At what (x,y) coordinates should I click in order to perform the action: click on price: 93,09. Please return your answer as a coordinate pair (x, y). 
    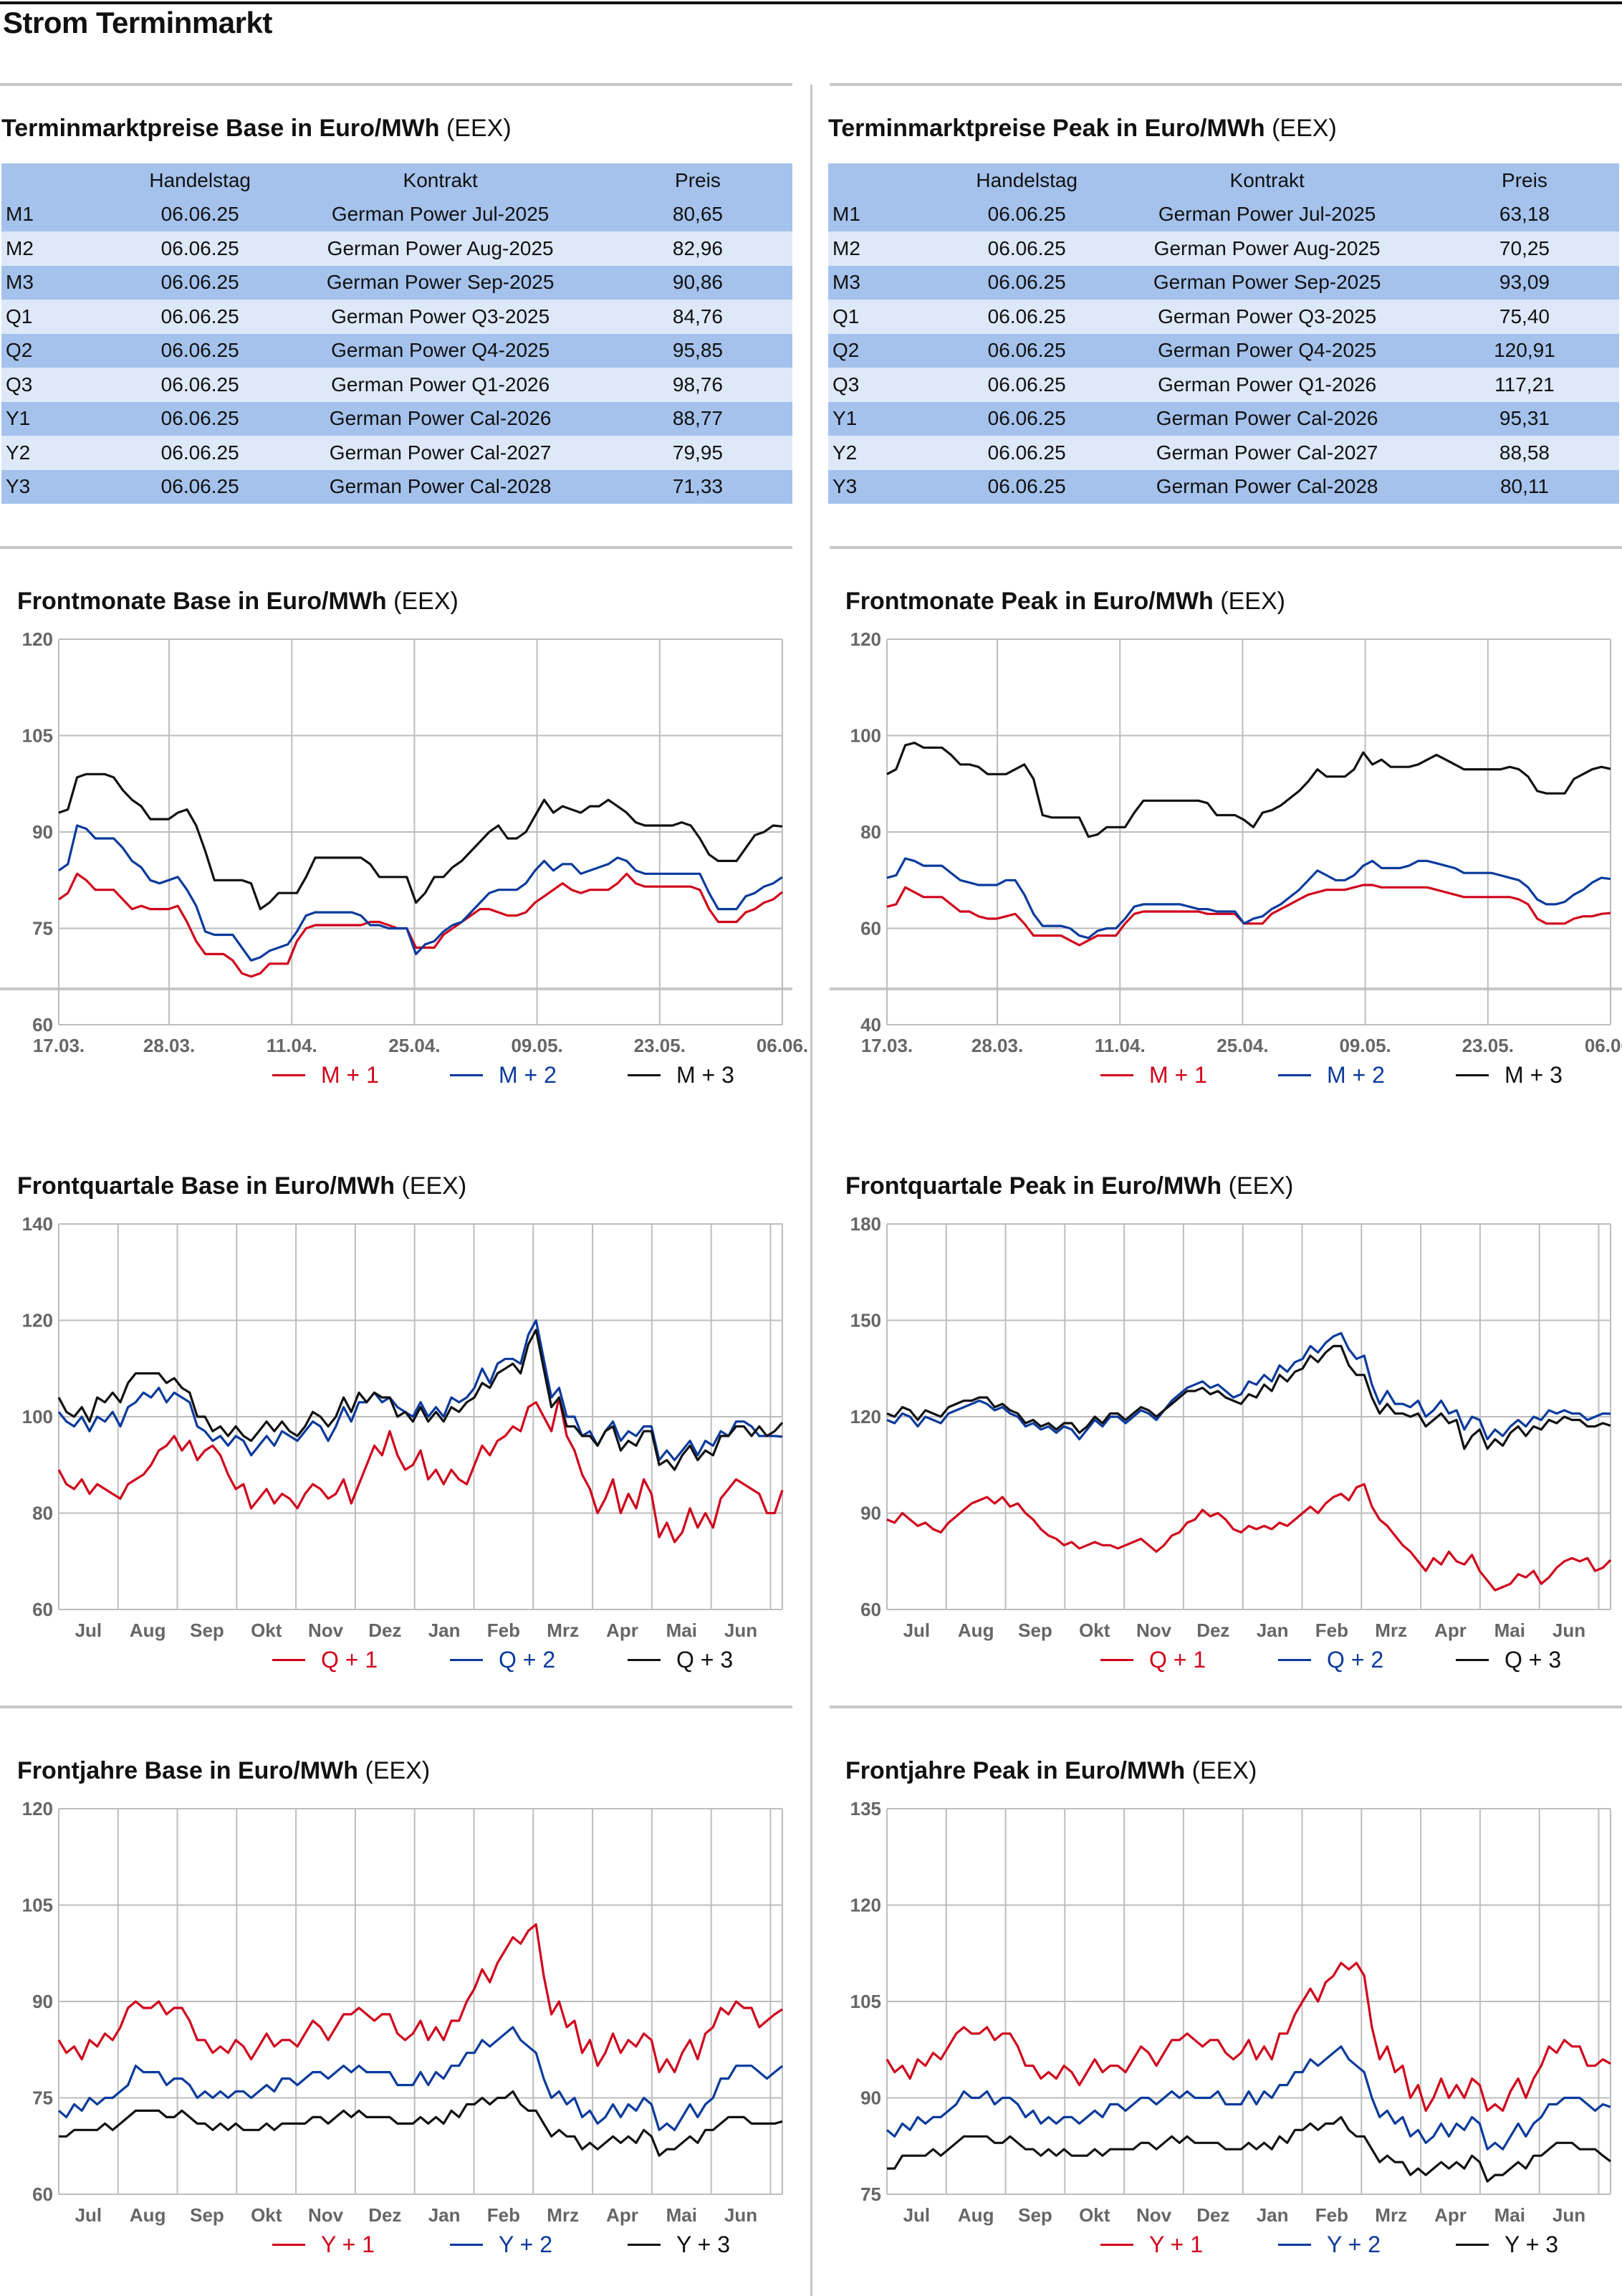
    Looking at the image, I should click on (1524, 282).